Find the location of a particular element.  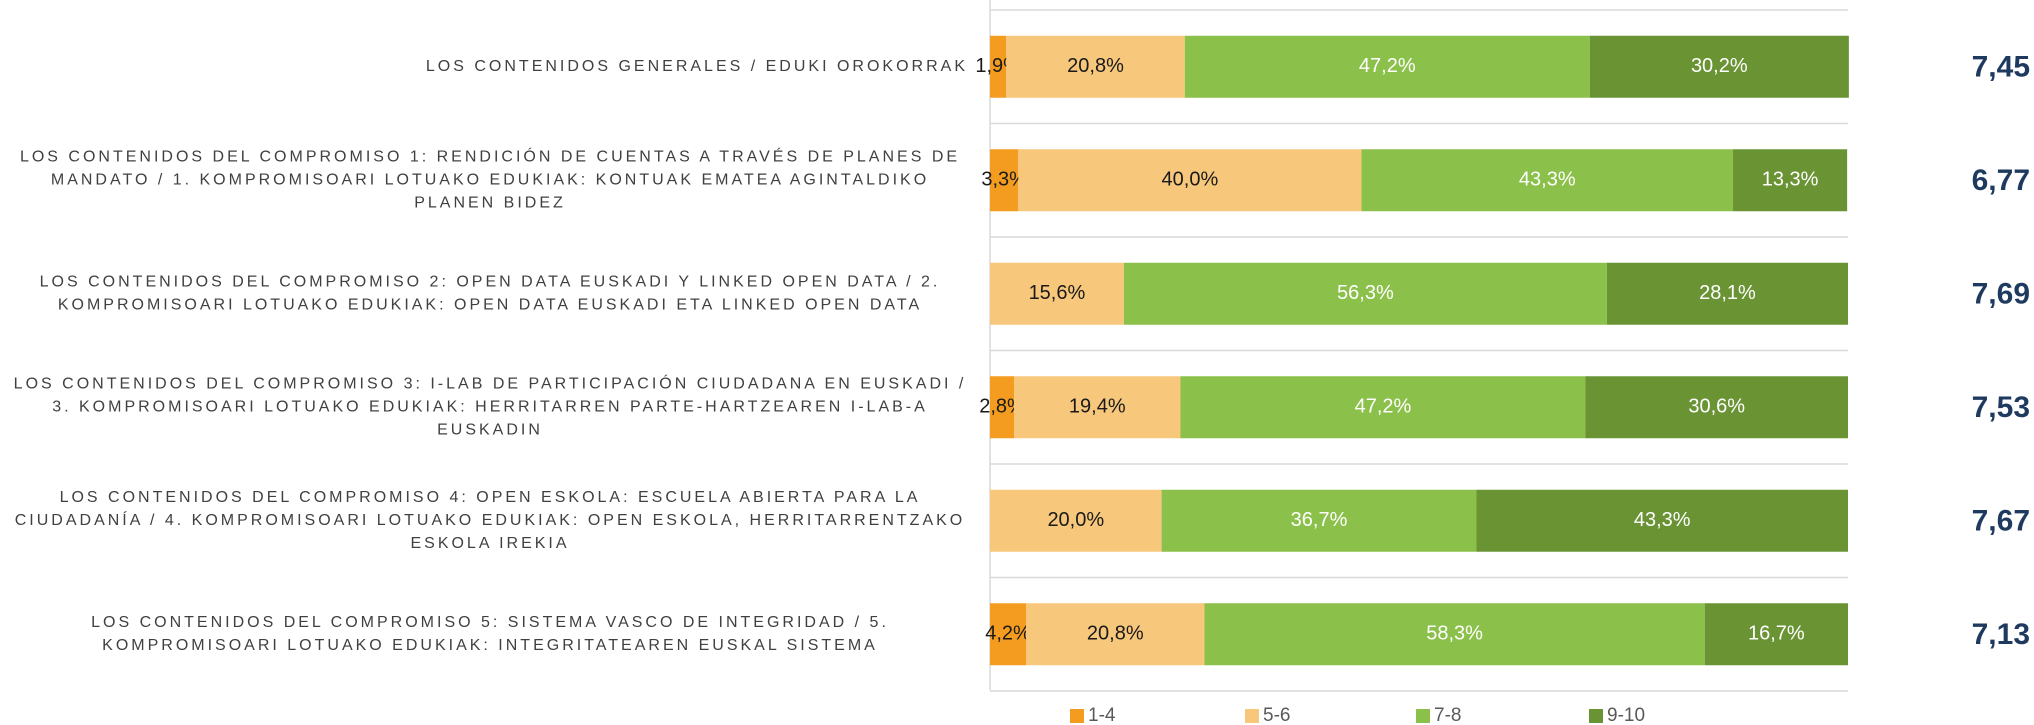

value-label: 4,2% is located at coordinates (1008, 634).